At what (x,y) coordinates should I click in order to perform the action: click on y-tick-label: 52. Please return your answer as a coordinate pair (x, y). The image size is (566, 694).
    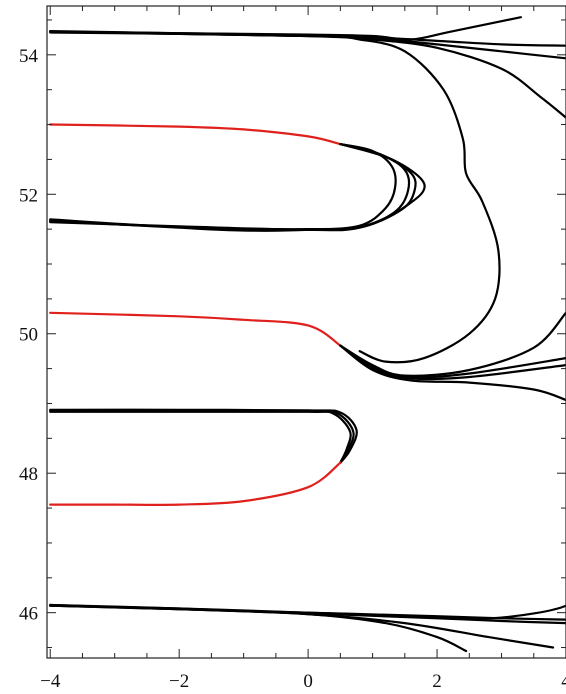
    Looking at the image, I should click on (28, 195).